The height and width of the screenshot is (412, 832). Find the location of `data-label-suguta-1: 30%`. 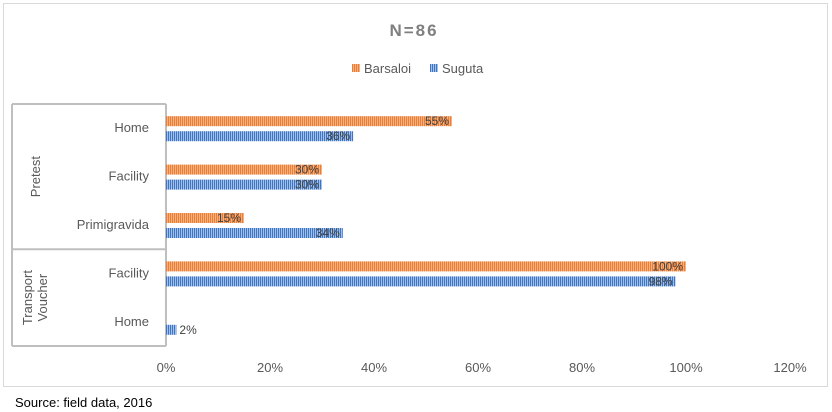

data-label-suguta-1: 30% is located at coordinates (307, 185).